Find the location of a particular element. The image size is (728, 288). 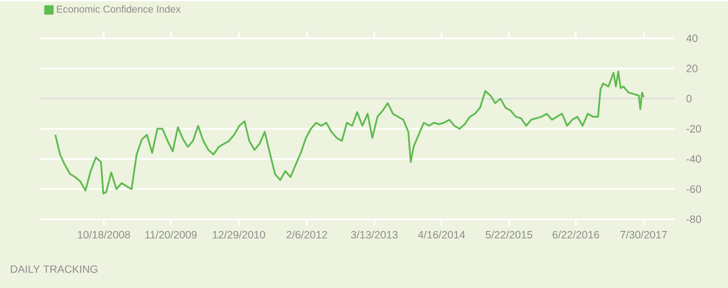

legend-label: Economic Confidence Index is located at coordinates (119, 9).